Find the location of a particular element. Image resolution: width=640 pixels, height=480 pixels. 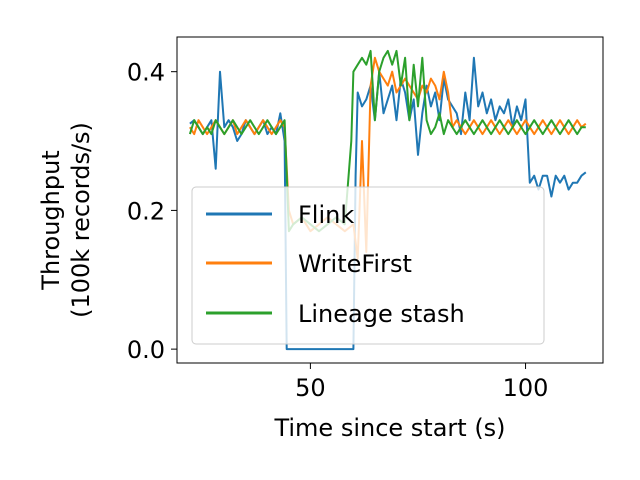

y-axis-label-line-2: (100k records/s) is located at coordinates (81, 220).